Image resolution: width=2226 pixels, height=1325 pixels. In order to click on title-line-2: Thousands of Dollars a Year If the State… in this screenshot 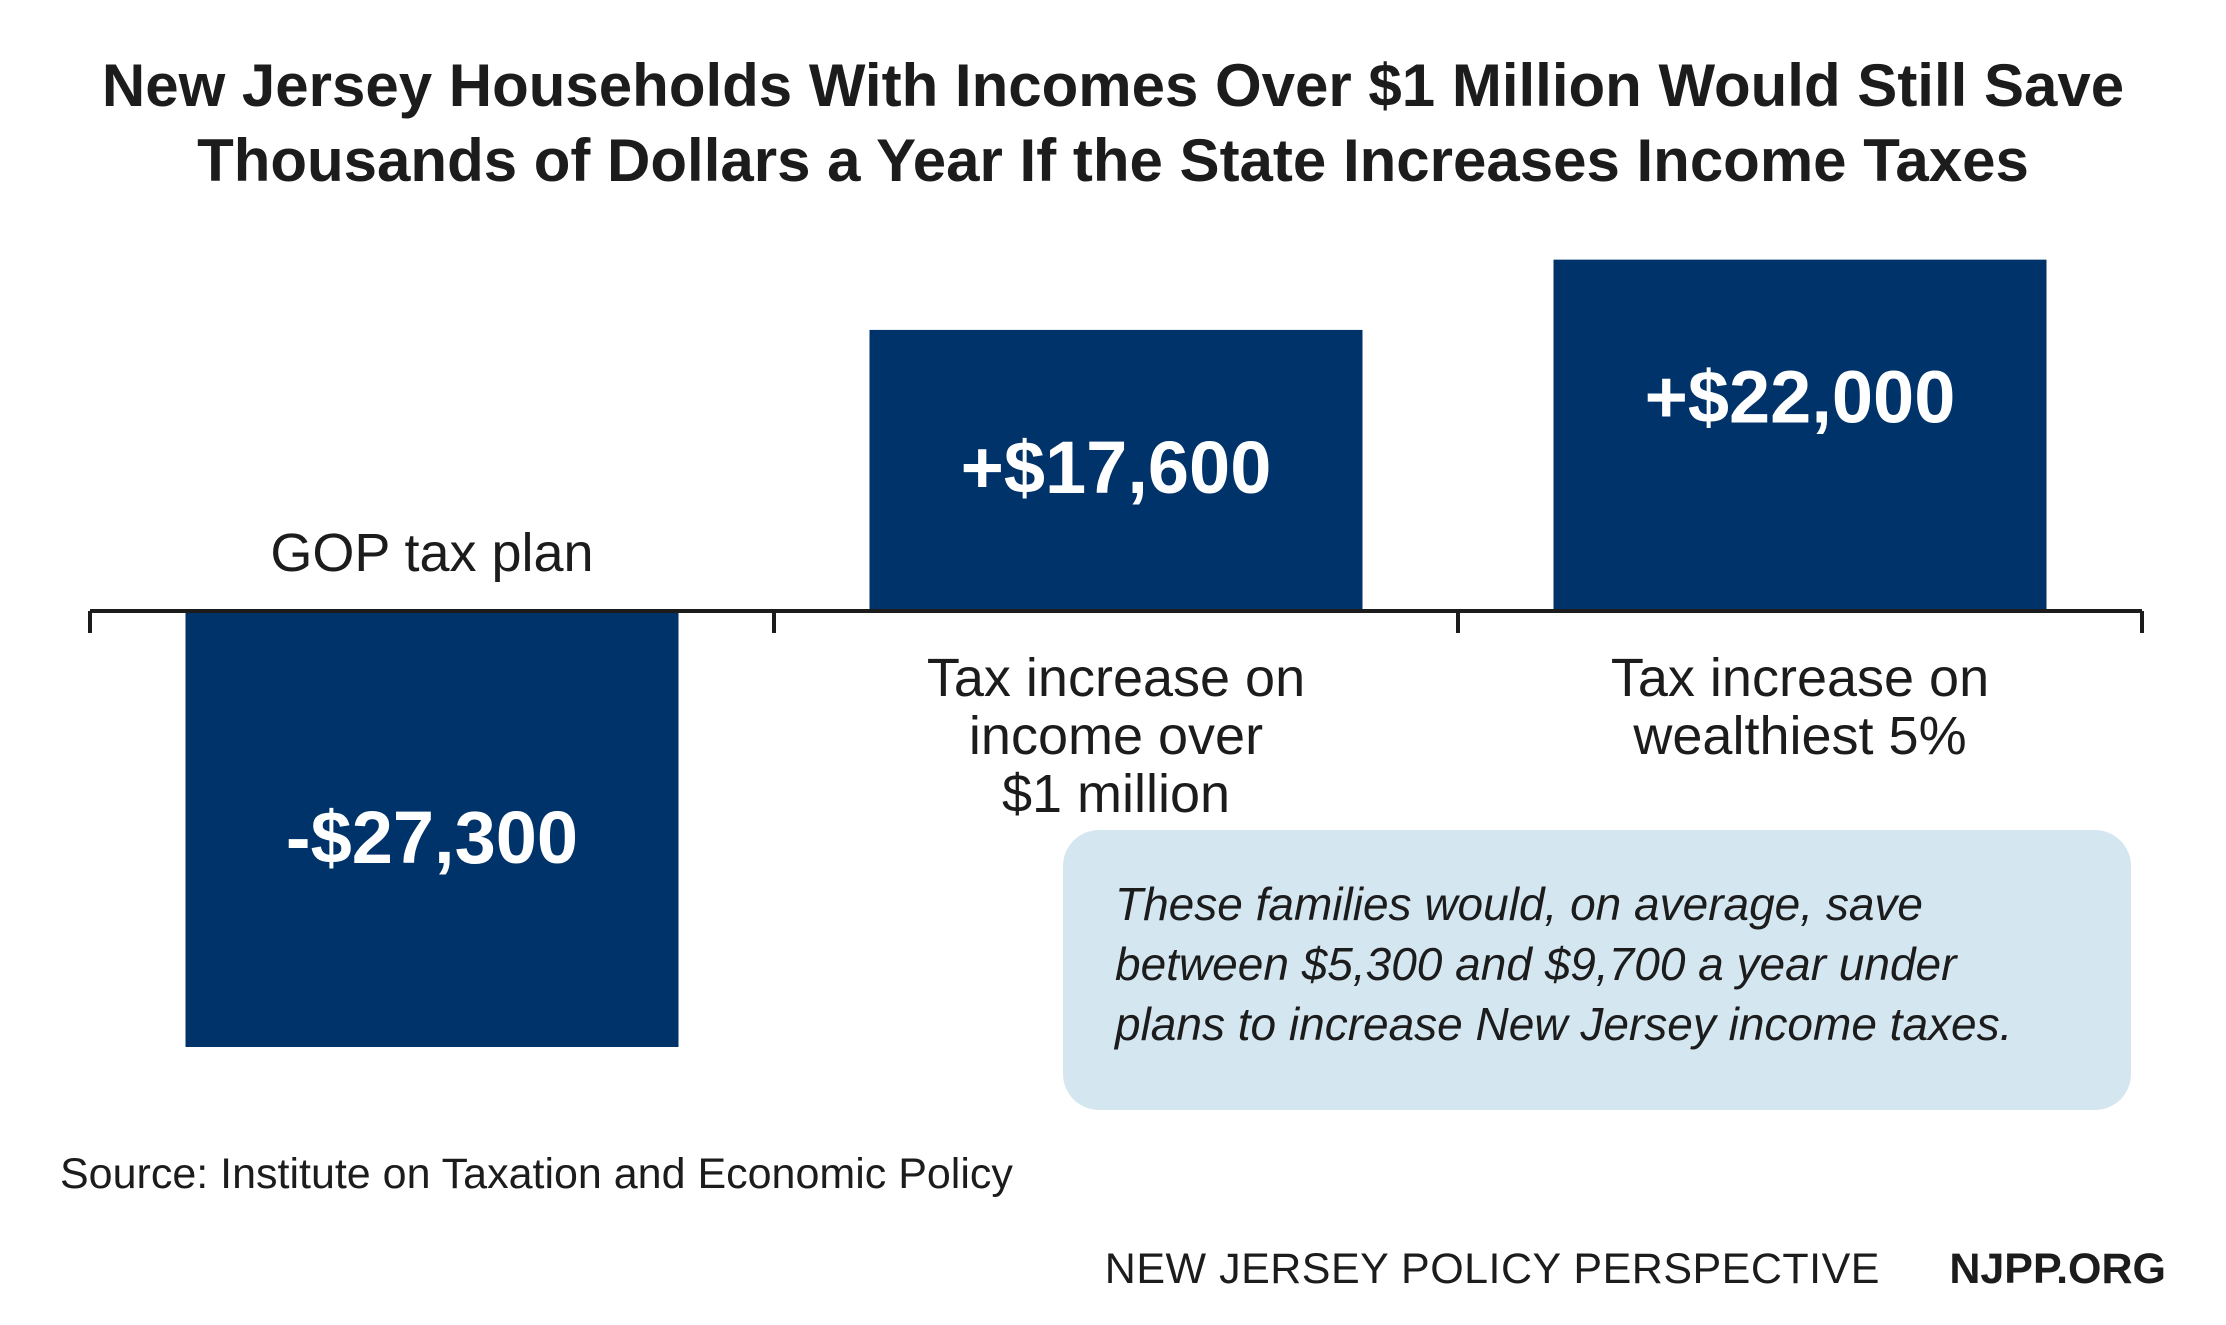, I will do `click(1113, 160)`.